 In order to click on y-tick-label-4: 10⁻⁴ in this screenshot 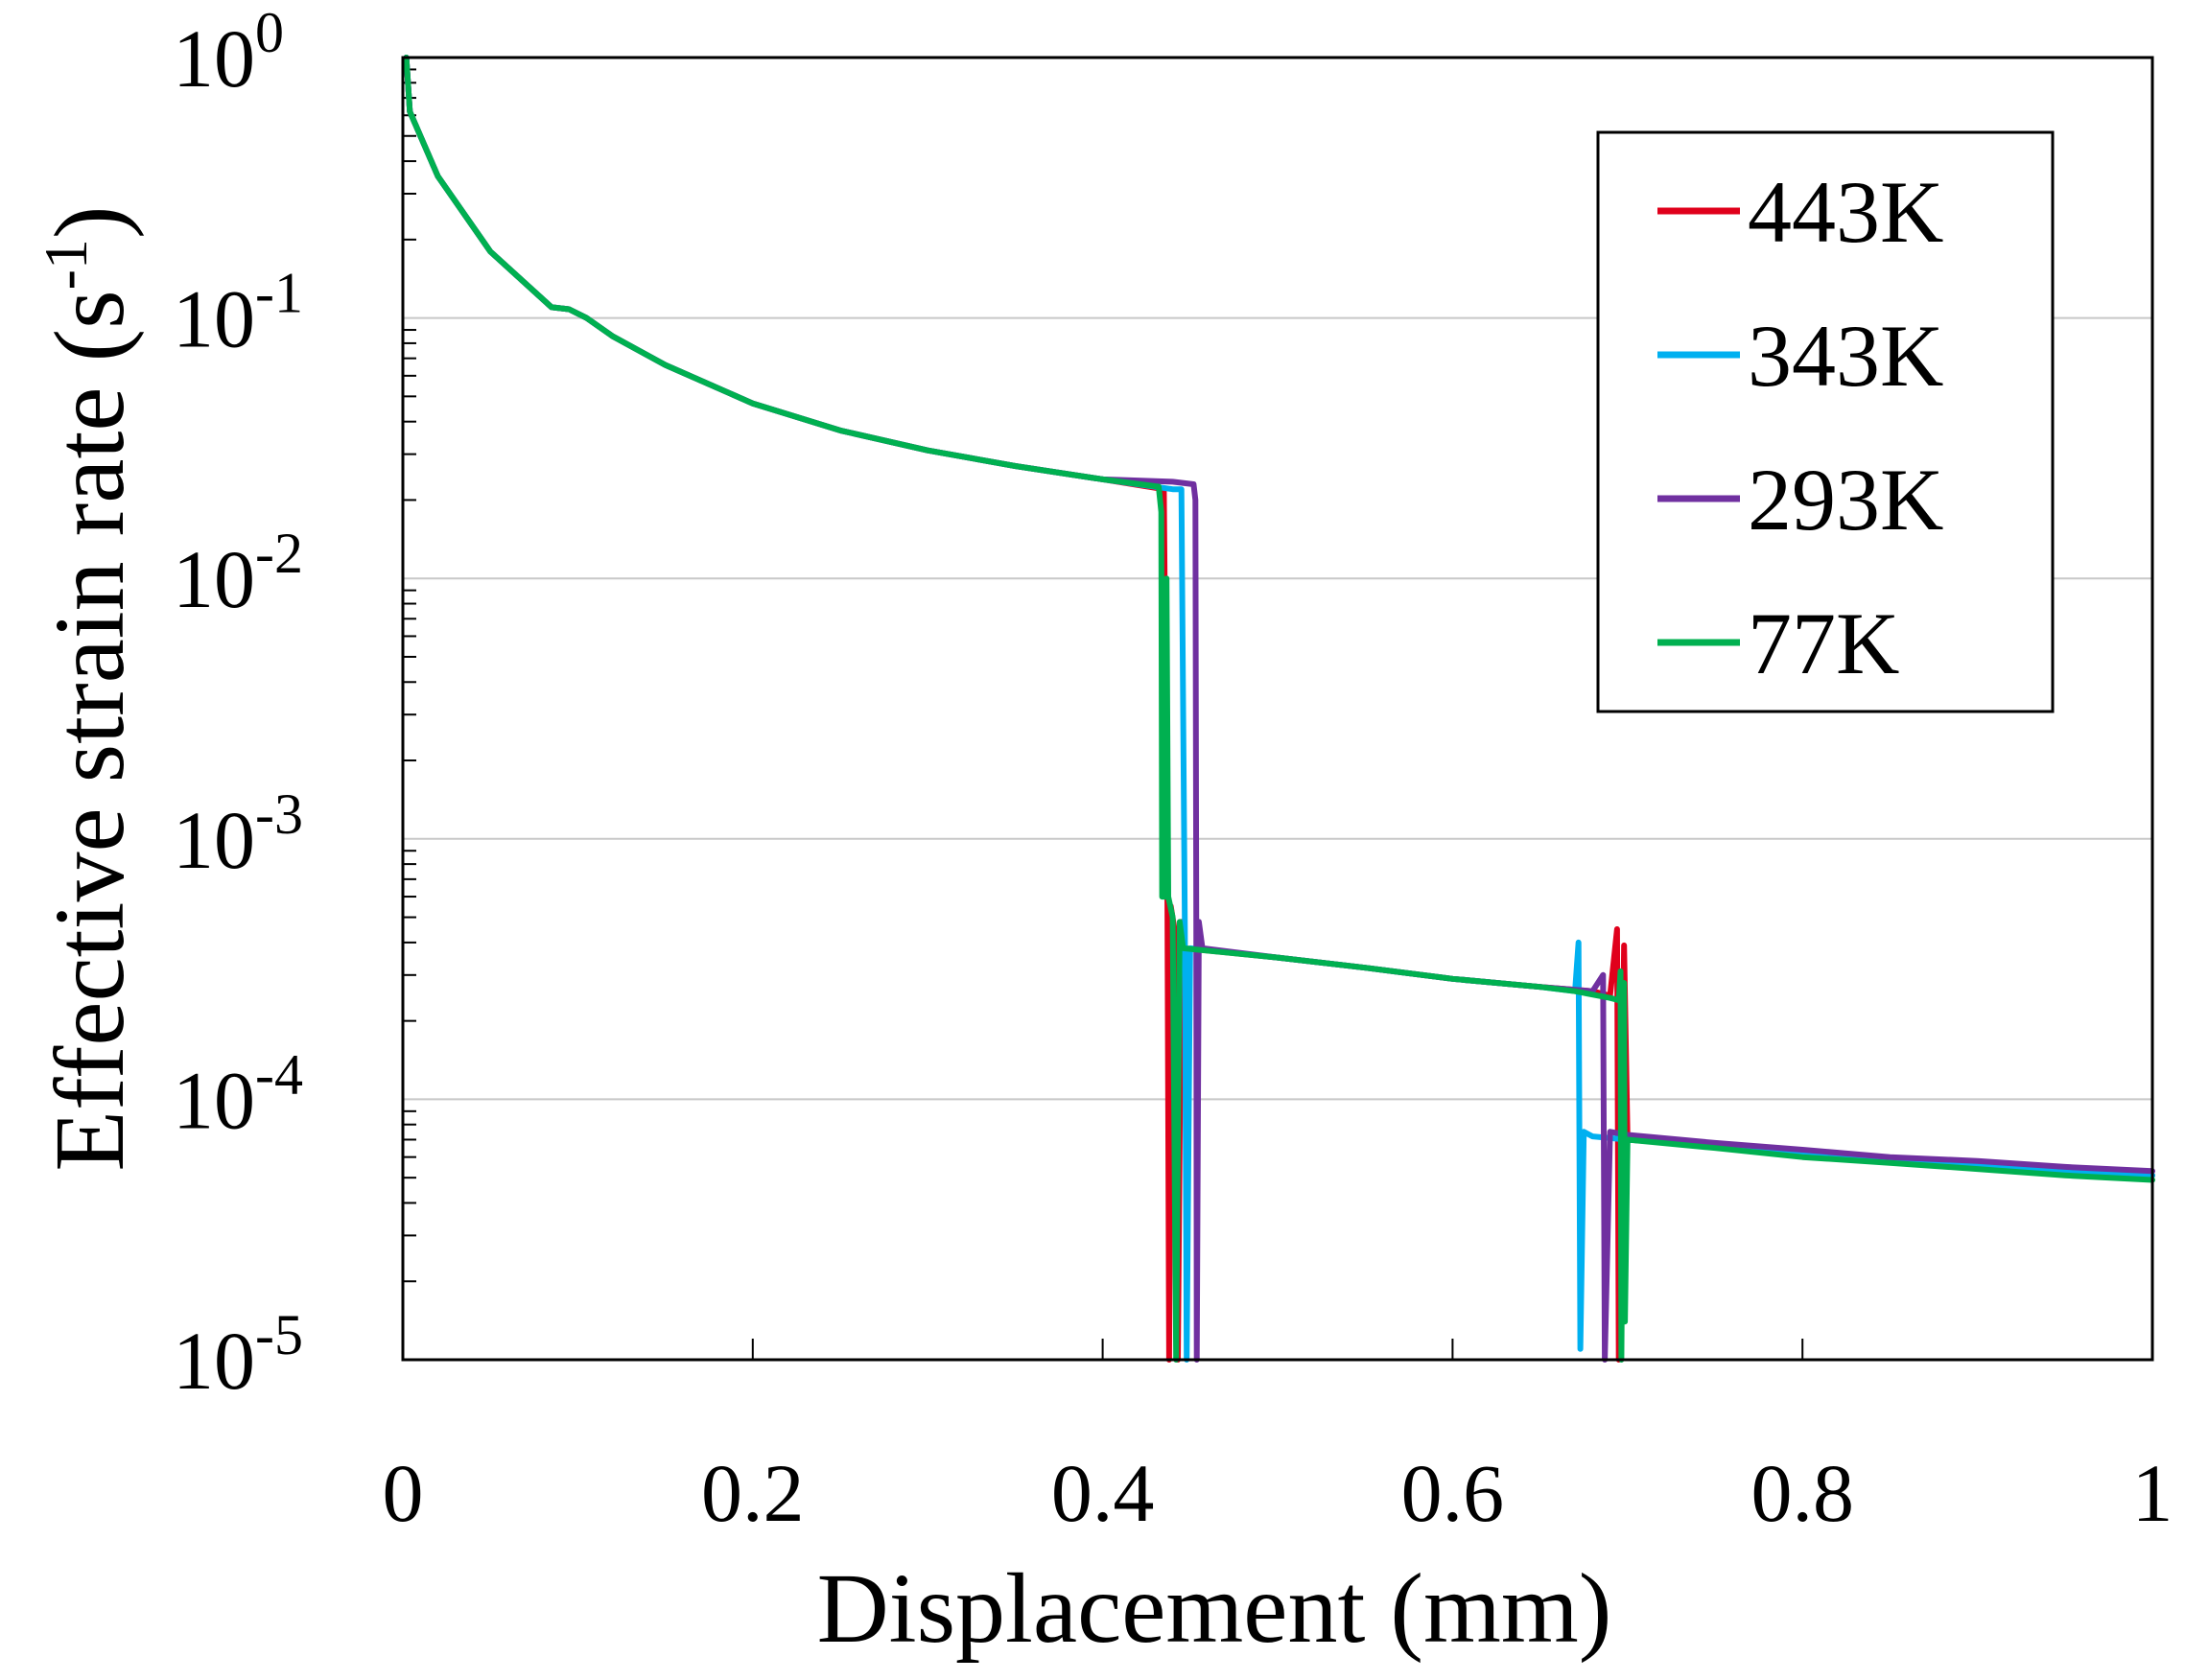, I will do `click(238, 1094)`.